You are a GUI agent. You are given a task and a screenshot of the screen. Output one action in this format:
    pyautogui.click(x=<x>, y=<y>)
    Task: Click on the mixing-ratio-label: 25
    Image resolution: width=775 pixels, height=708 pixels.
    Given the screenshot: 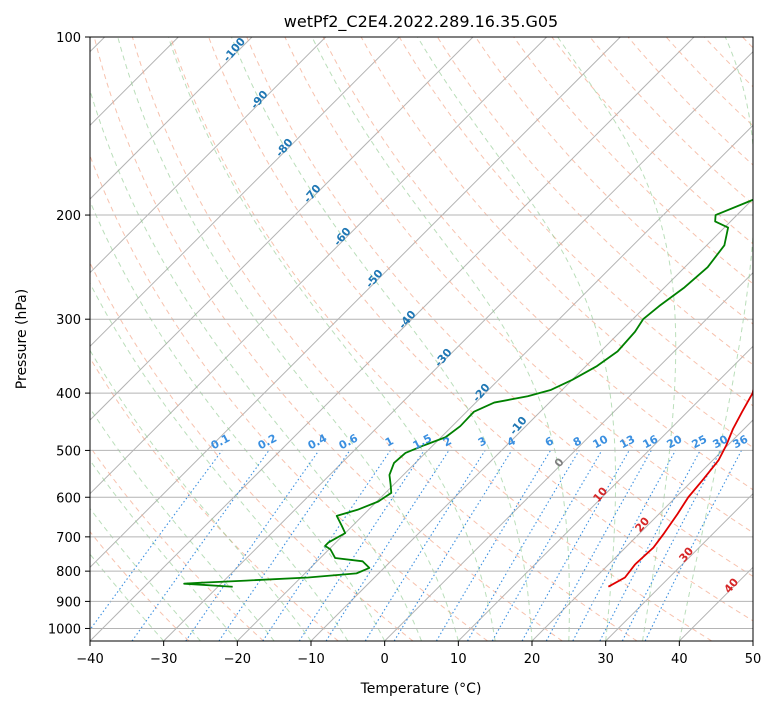 What is the action you would take?
    pyautogui.click(x=700, y=442)
    